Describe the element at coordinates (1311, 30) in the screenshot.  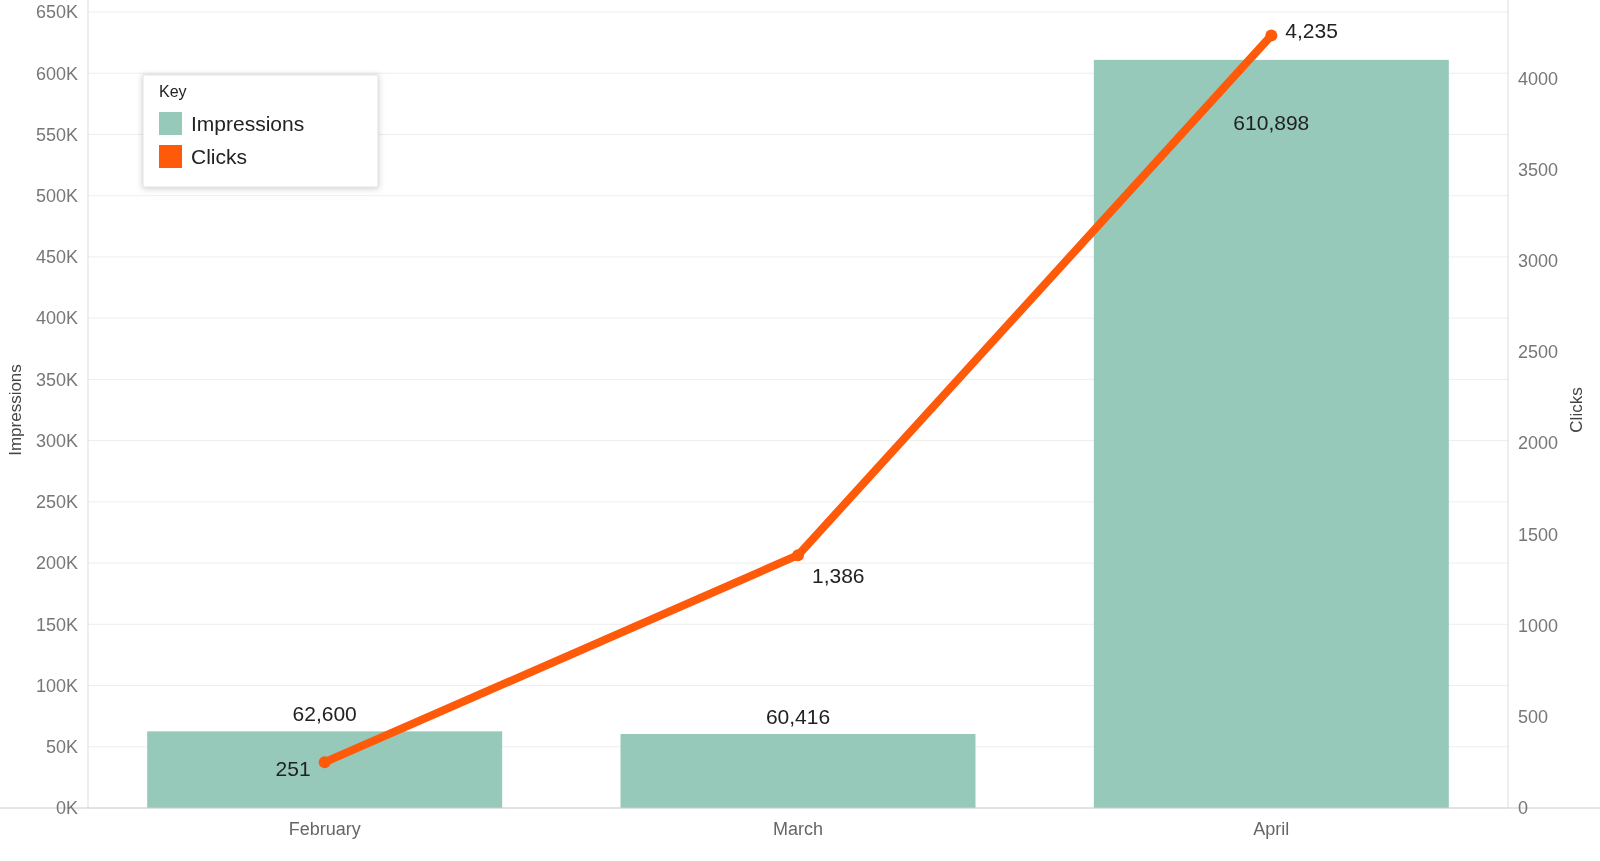
I see `data-label: 4,235` at that location.